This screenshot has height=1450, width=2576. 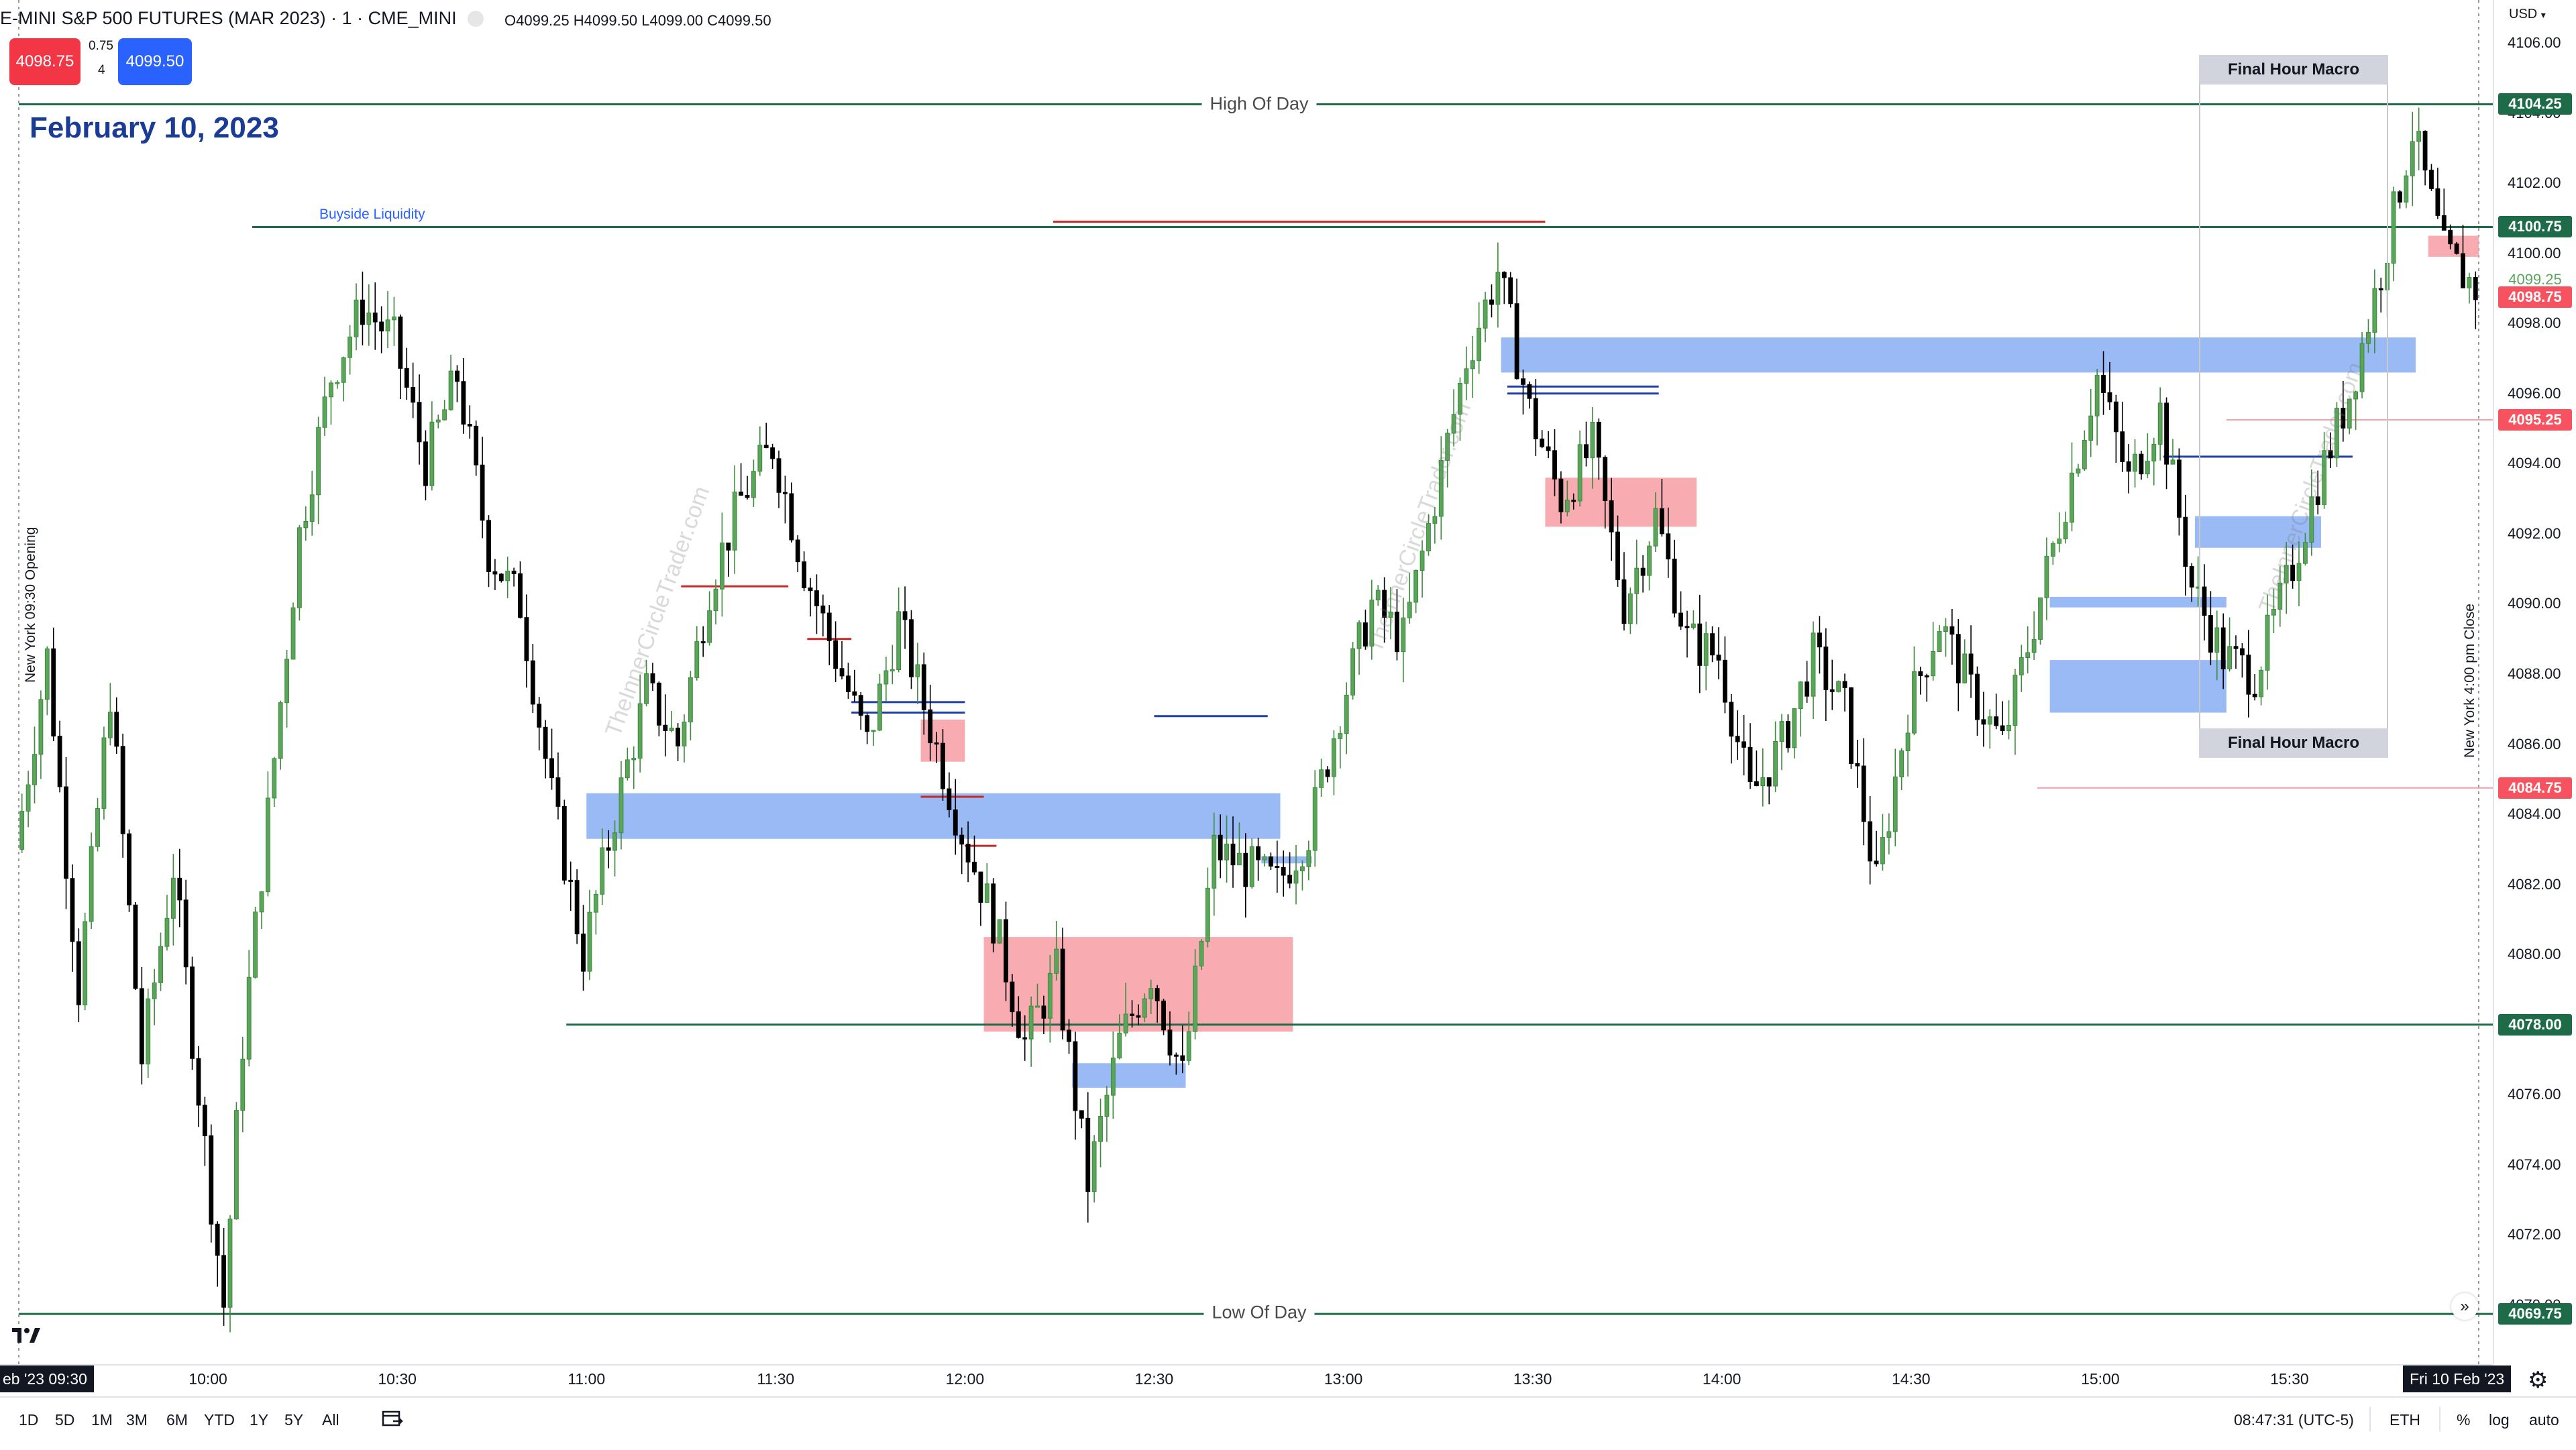 I want to click on double-chevron-right-icon: », so click(x=2464, y=1306).